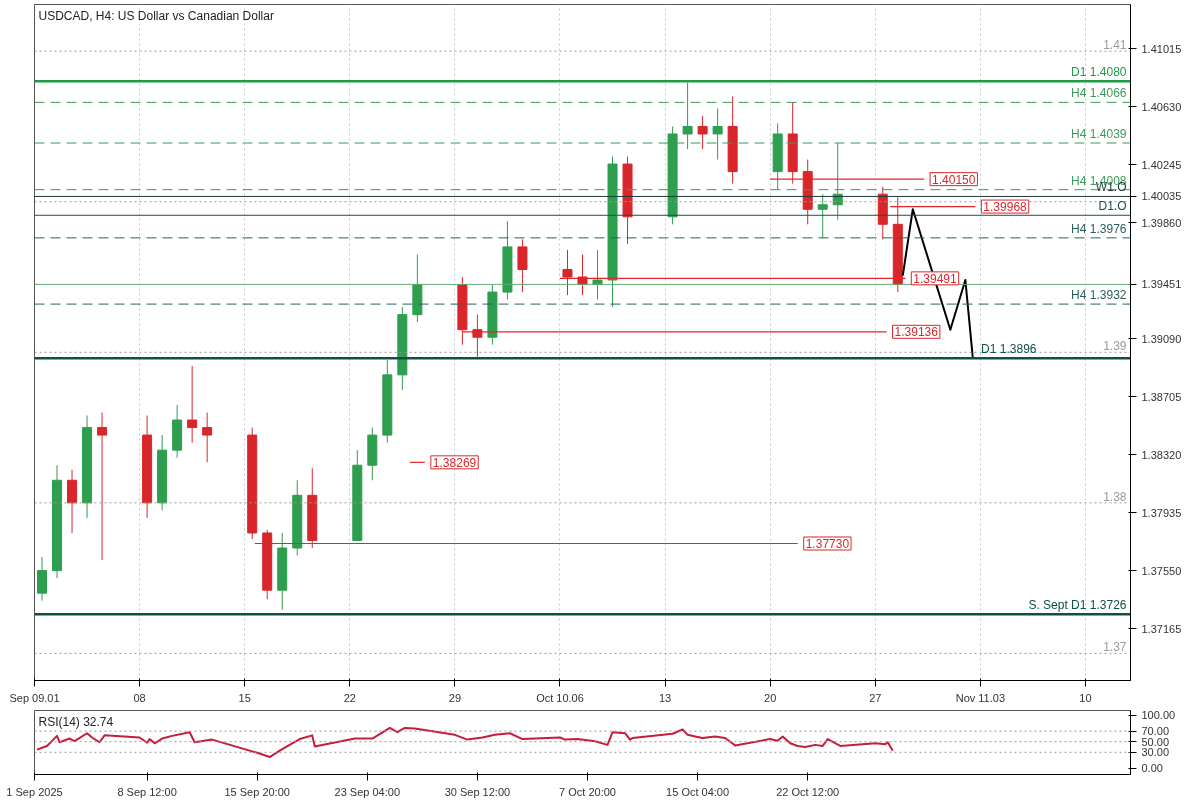  I want to click on ref-line-label: H4 1.3976, so click(1099, 228).